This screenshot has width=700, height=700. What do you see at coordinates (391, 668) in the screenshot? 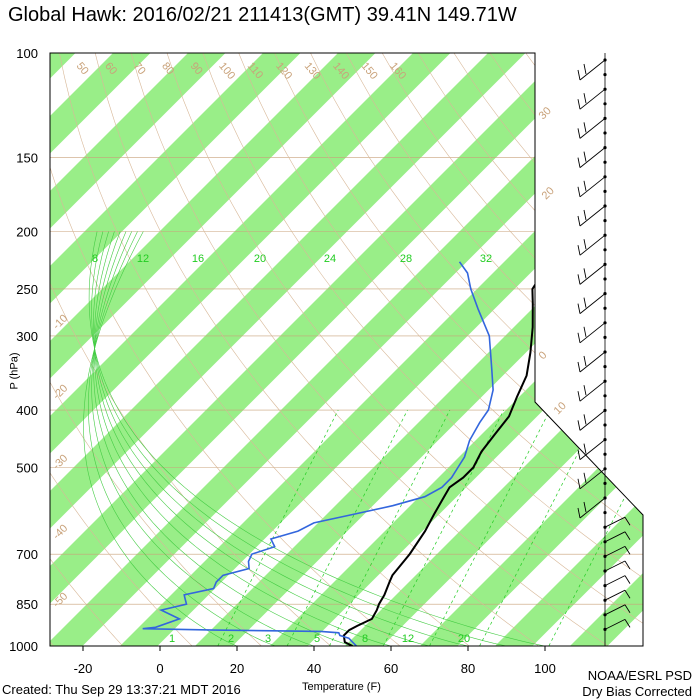
I see `temperature-tick-label: 60` at bounding box center [391, 668].